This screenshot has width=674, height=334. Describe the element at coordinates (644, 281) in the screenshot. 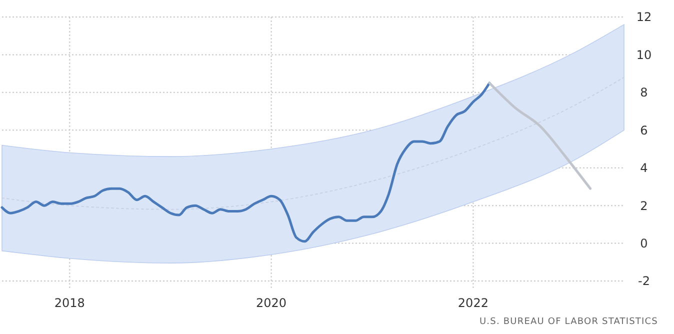

I see `y-tick-label: -2` at that location.